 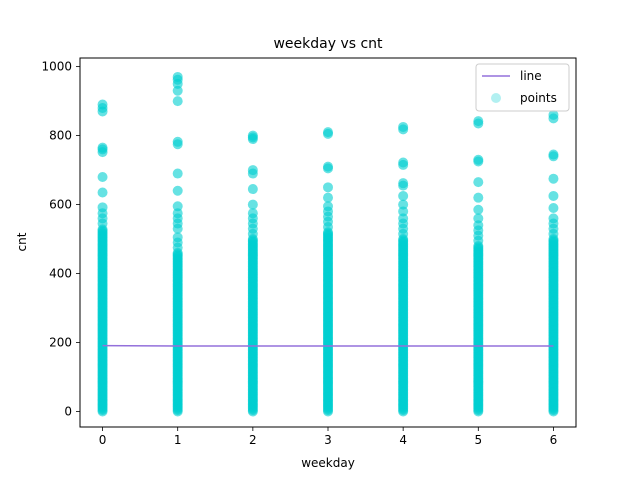 I want to click on x-axis-ticks: 0 1 2 3 4 5 6, so click(x=328, y=437).